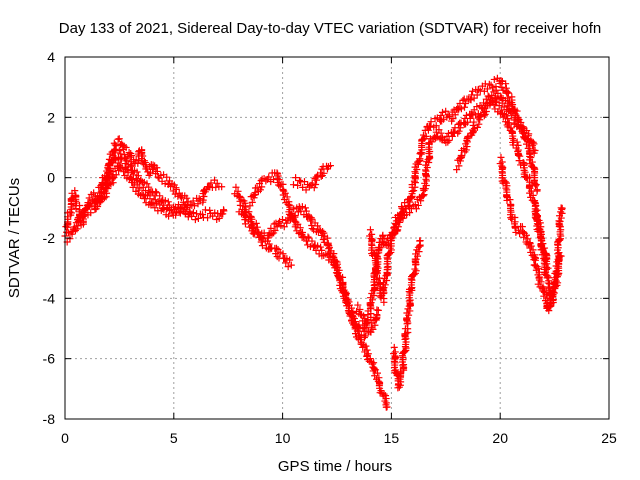  I want to click on series-track-k, so click(496, 130).